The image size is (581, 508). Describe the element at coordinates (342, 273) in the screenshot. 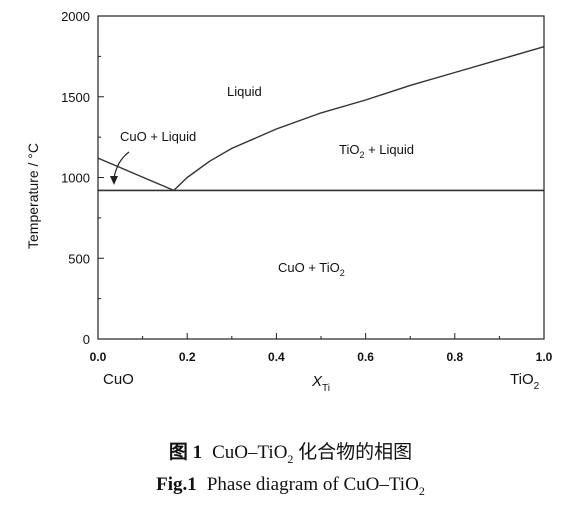

I see `region-label-cuo-tio2-sub: 2` at that location.